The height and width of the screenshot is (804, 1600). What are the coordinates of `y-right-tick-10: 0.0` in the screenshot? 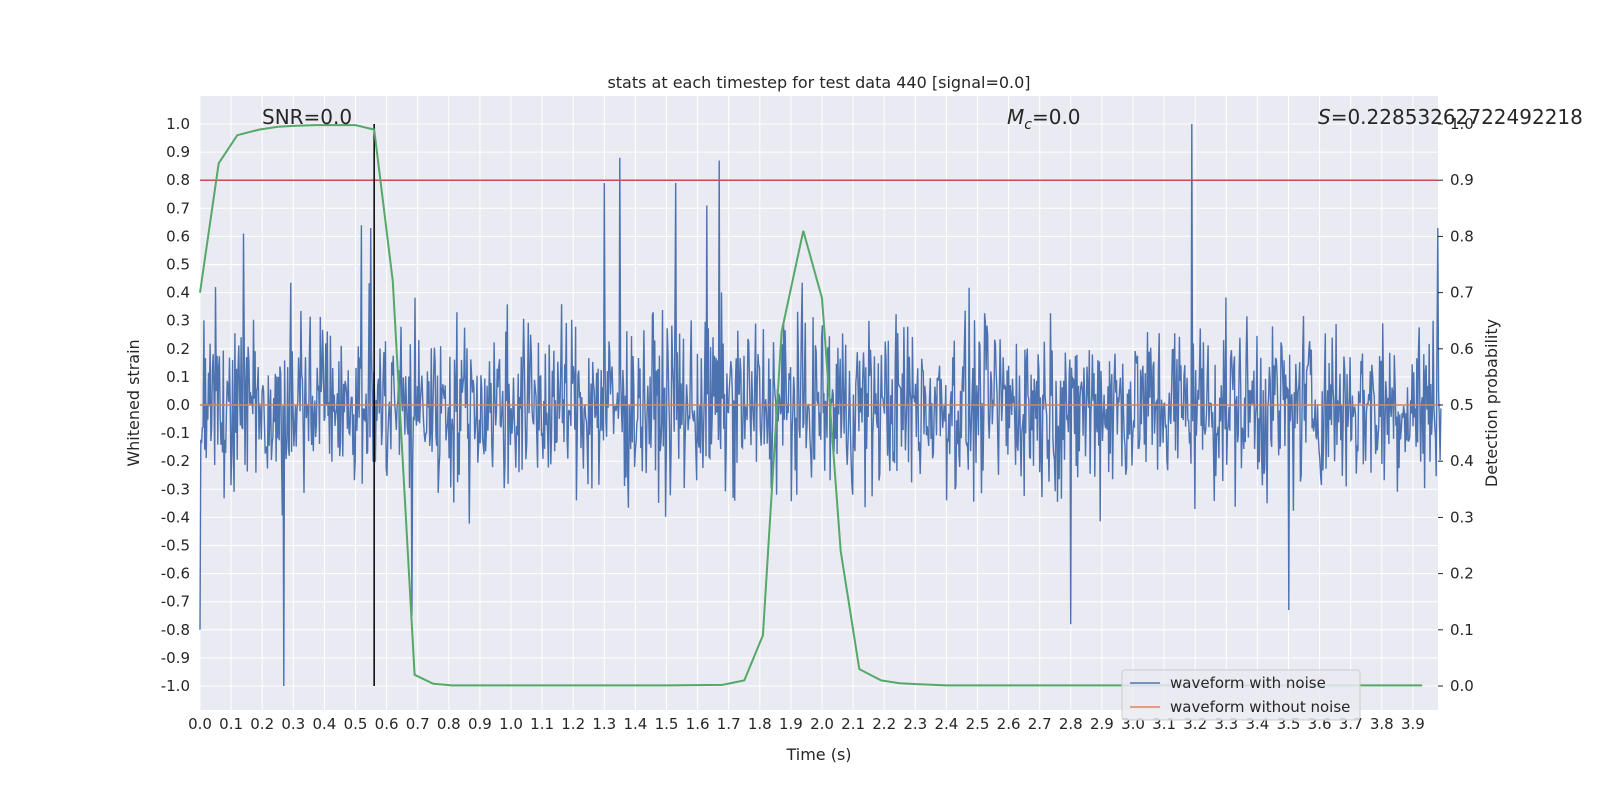 It's located at (1462, 686).